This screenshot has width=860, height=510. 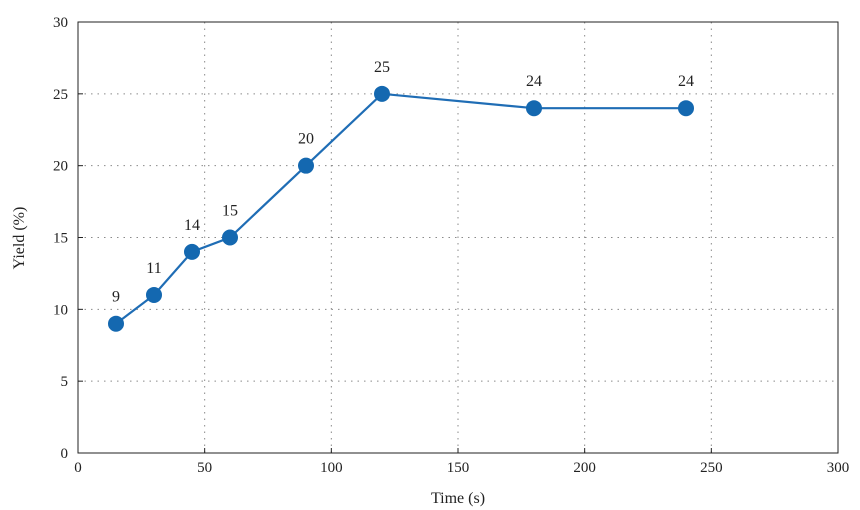 I want to click on y-tick-label: 20, so click(x=60, y=167).